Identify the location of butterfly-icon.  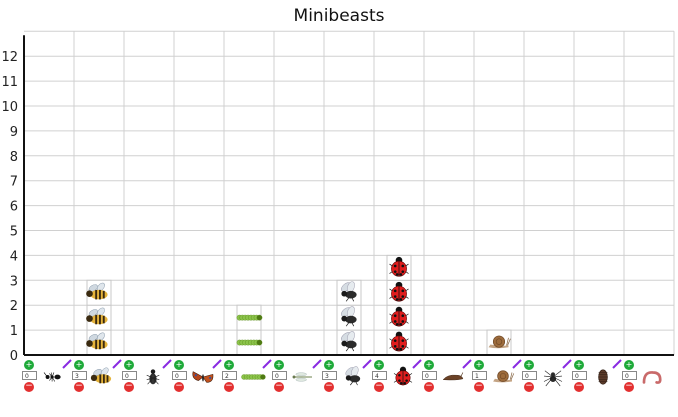
(203, 377).